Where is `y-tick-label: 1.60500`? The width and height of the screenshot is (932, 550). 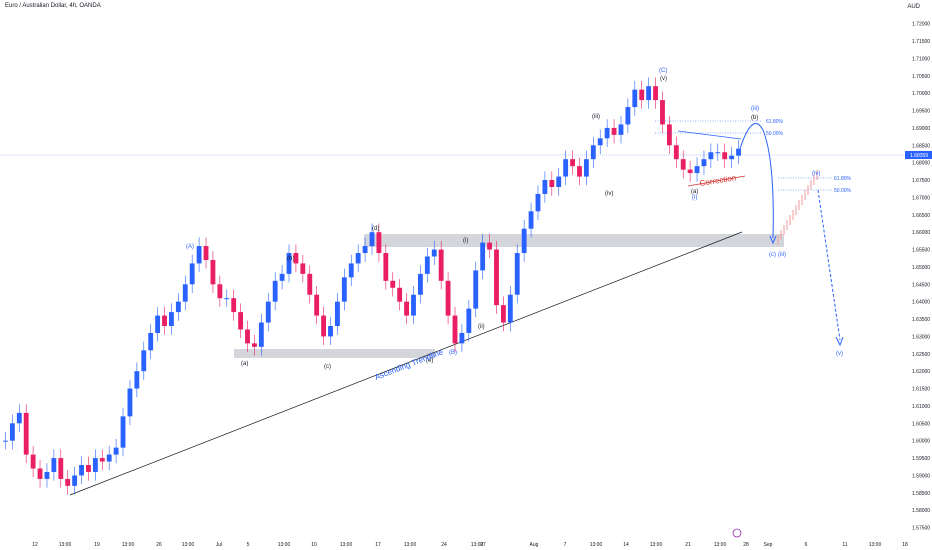 y-tick-label: 1.60500 is located at coordinates (921, 424).